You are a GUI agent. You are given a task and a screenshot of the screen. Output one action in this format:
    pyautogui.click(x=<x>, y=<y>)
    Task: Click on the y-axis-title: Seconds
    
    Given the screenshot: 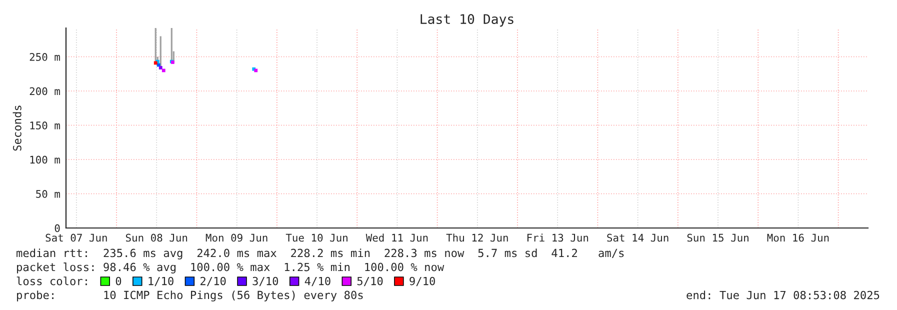 What is the action you would take?
    pyautogui.click(x=17, y=128)
    